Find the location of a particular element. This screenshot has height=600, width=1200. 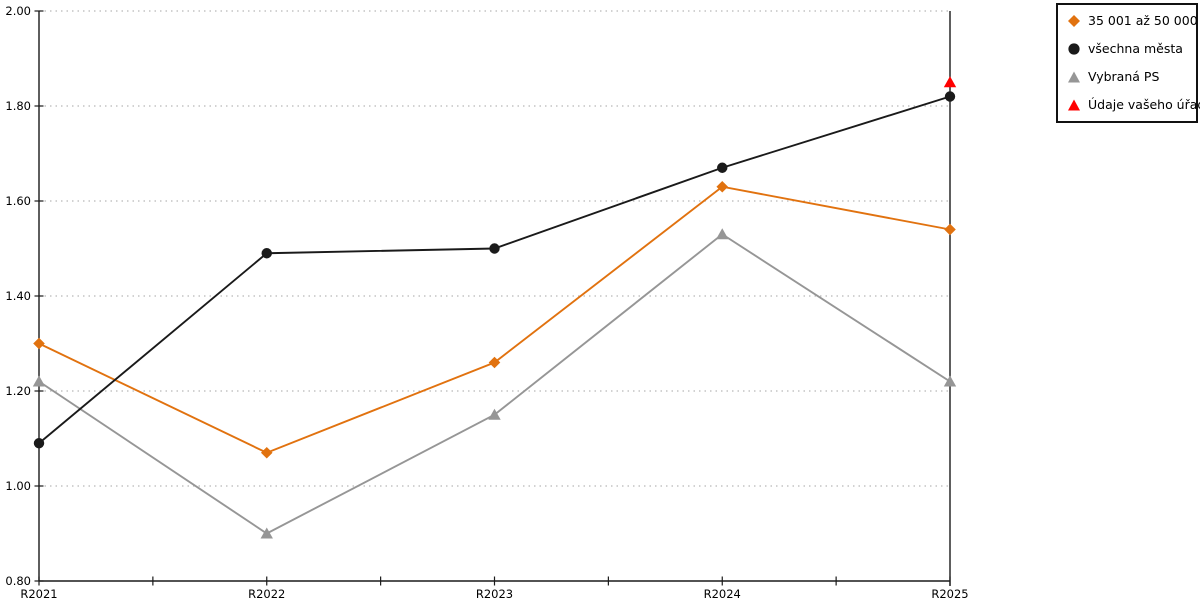

legend-item-35001-az-50000: 35 001 až 50 000 is located at coordinates (1132, 20).